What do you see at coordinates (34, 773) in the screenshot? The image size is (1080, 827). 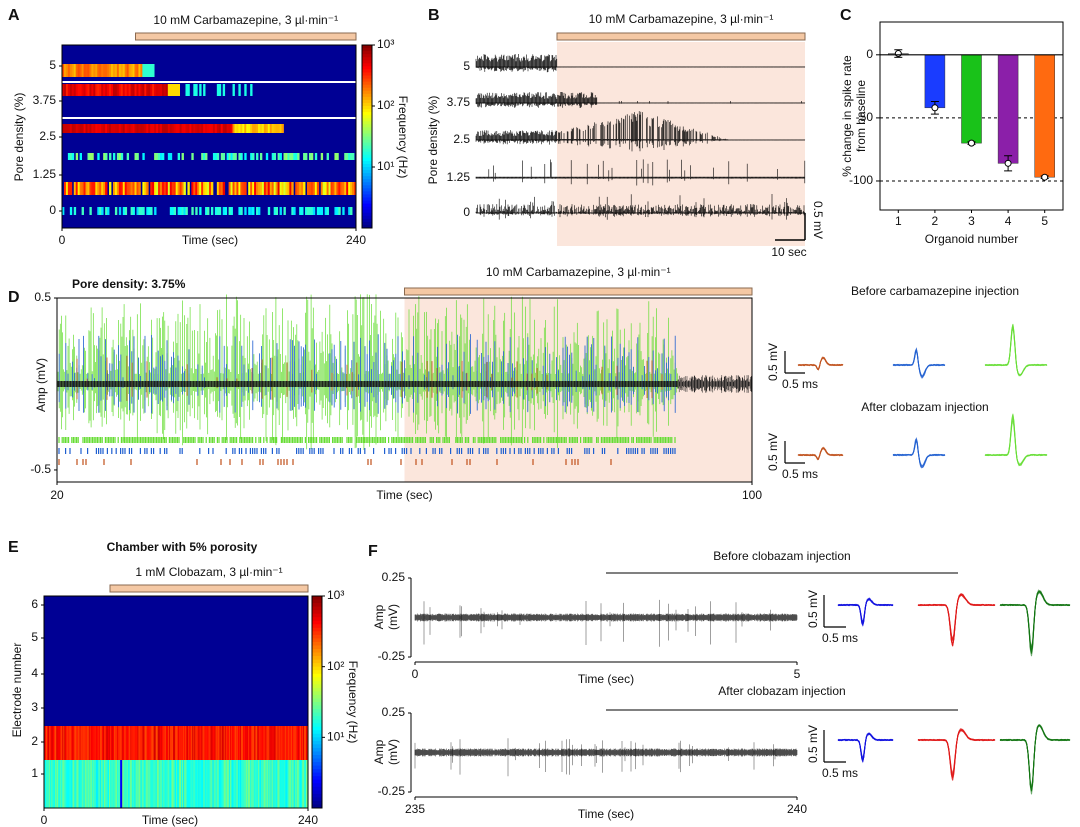 I see `y-tick-label: 1` at bounding box center [34, 773].